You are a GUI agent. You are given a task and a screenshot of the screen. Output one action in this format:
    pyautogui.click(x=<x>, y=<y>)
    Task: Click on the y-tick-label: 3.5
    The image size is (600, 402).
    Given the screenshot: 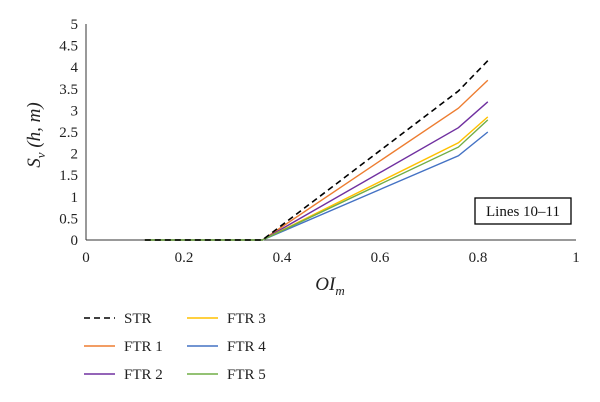 What is the action you would take?
    pyautogui.click(x=68, y=90)
    